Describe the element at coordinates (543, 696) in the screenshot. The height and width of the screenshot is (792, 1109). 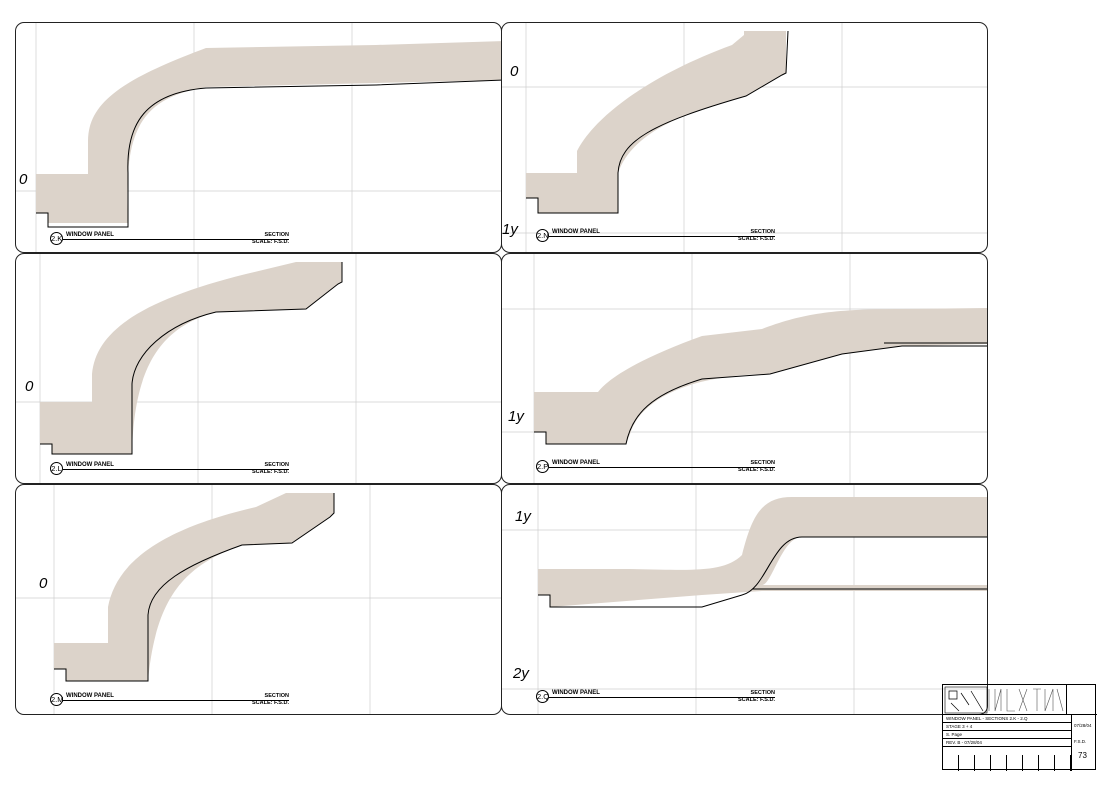
I see `detail-id: 2.Q` at that location.